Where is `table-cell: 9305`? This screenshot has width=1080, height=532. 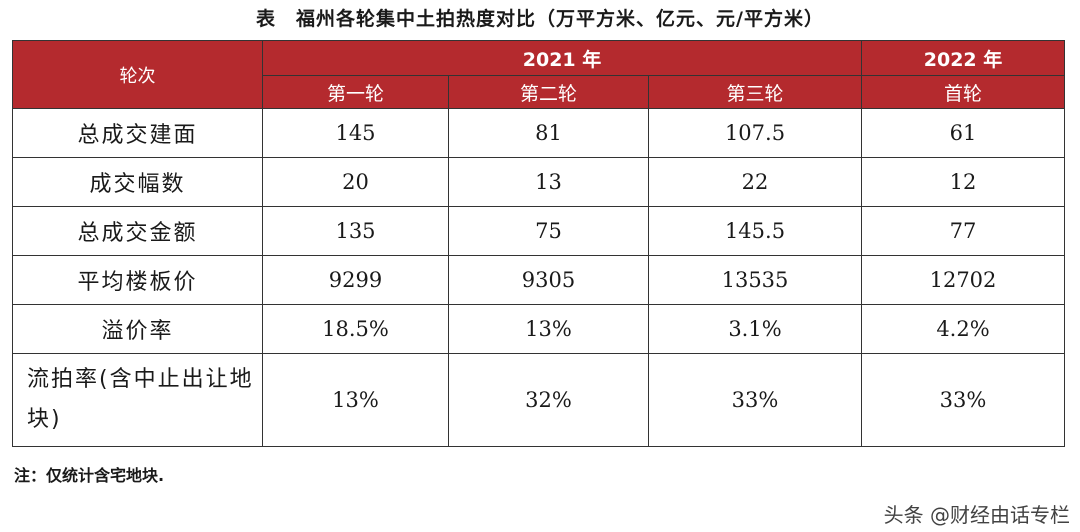 table-cell: 9305 is located at coordinates (548, 280).